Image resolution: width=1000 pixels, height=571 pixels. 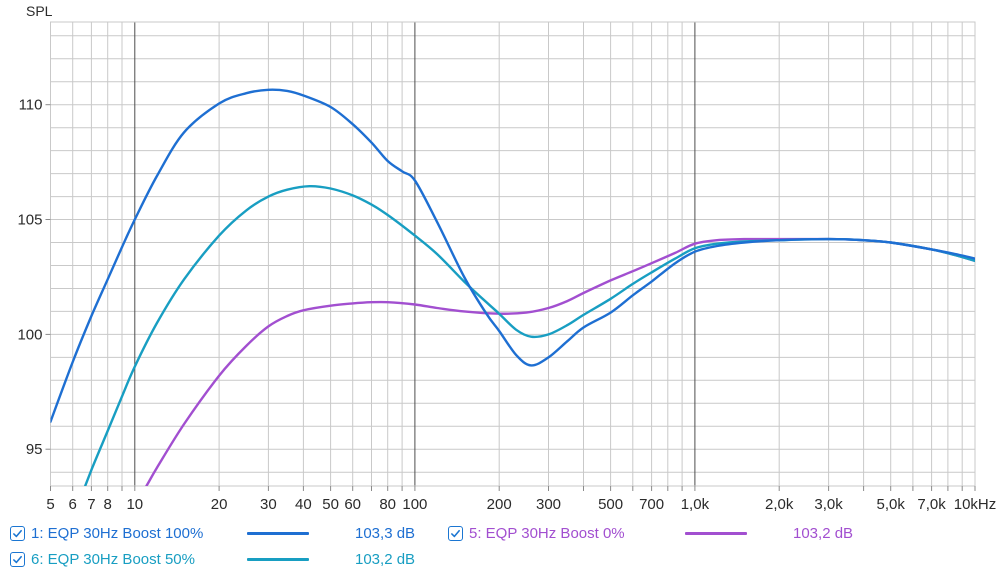 What do you see at coordinates (108, 504) in the screenshot?
I see `x-tick-label: 8` at bounding box center [108, 504].